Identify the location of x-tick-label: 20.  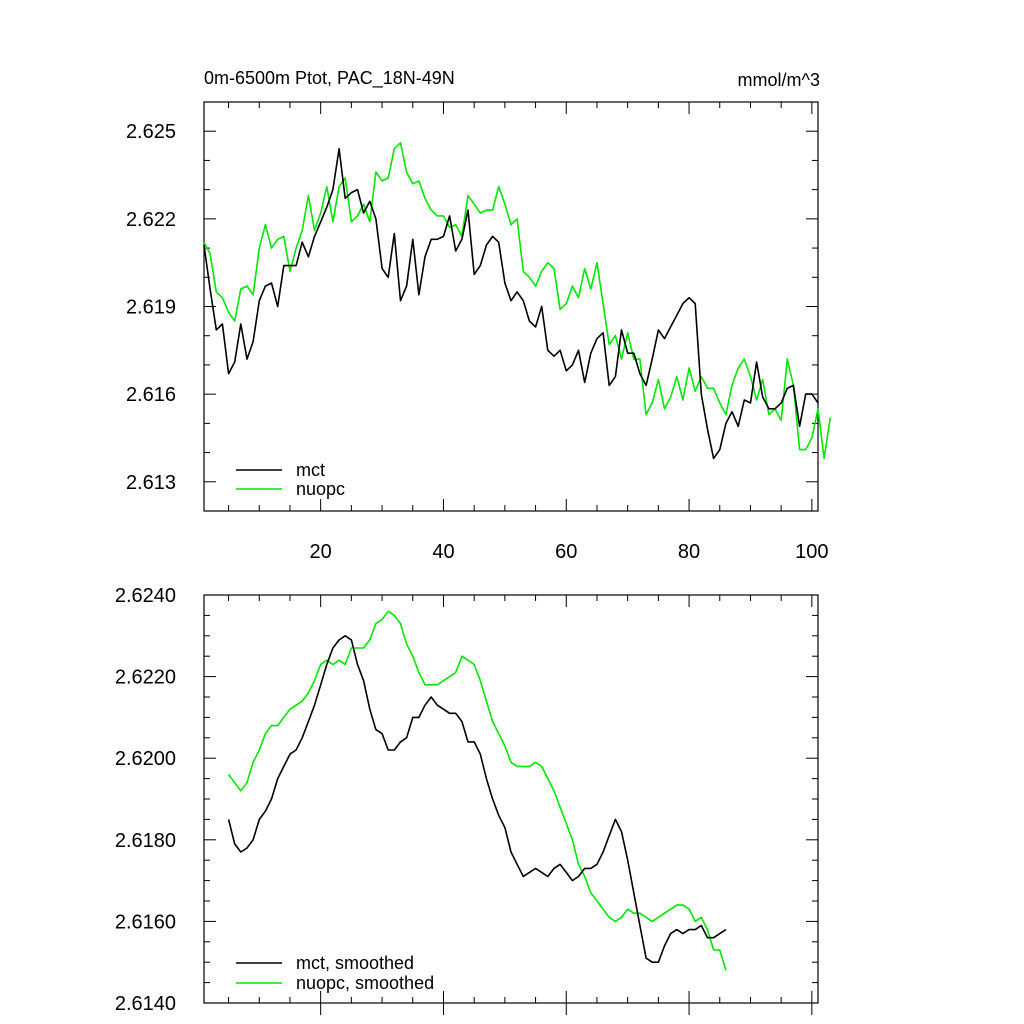
(321, 552).